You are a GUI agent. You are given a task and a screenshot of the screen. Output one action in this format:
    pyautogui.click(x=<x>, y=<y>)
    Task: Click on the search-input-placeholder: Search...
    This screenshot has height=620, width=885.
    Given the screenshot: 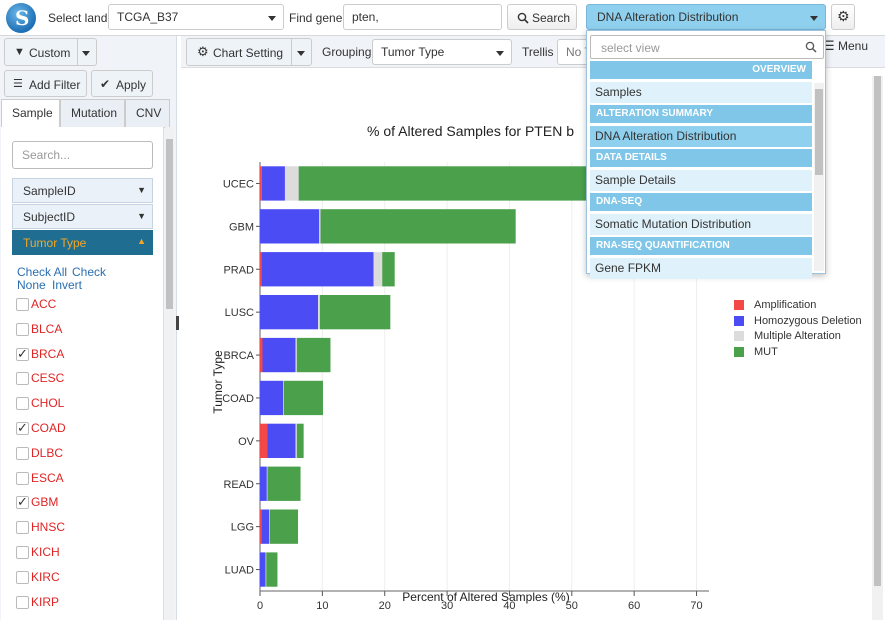 What is the action you would take?
    pyautogui.click(x=46, y=155)
    